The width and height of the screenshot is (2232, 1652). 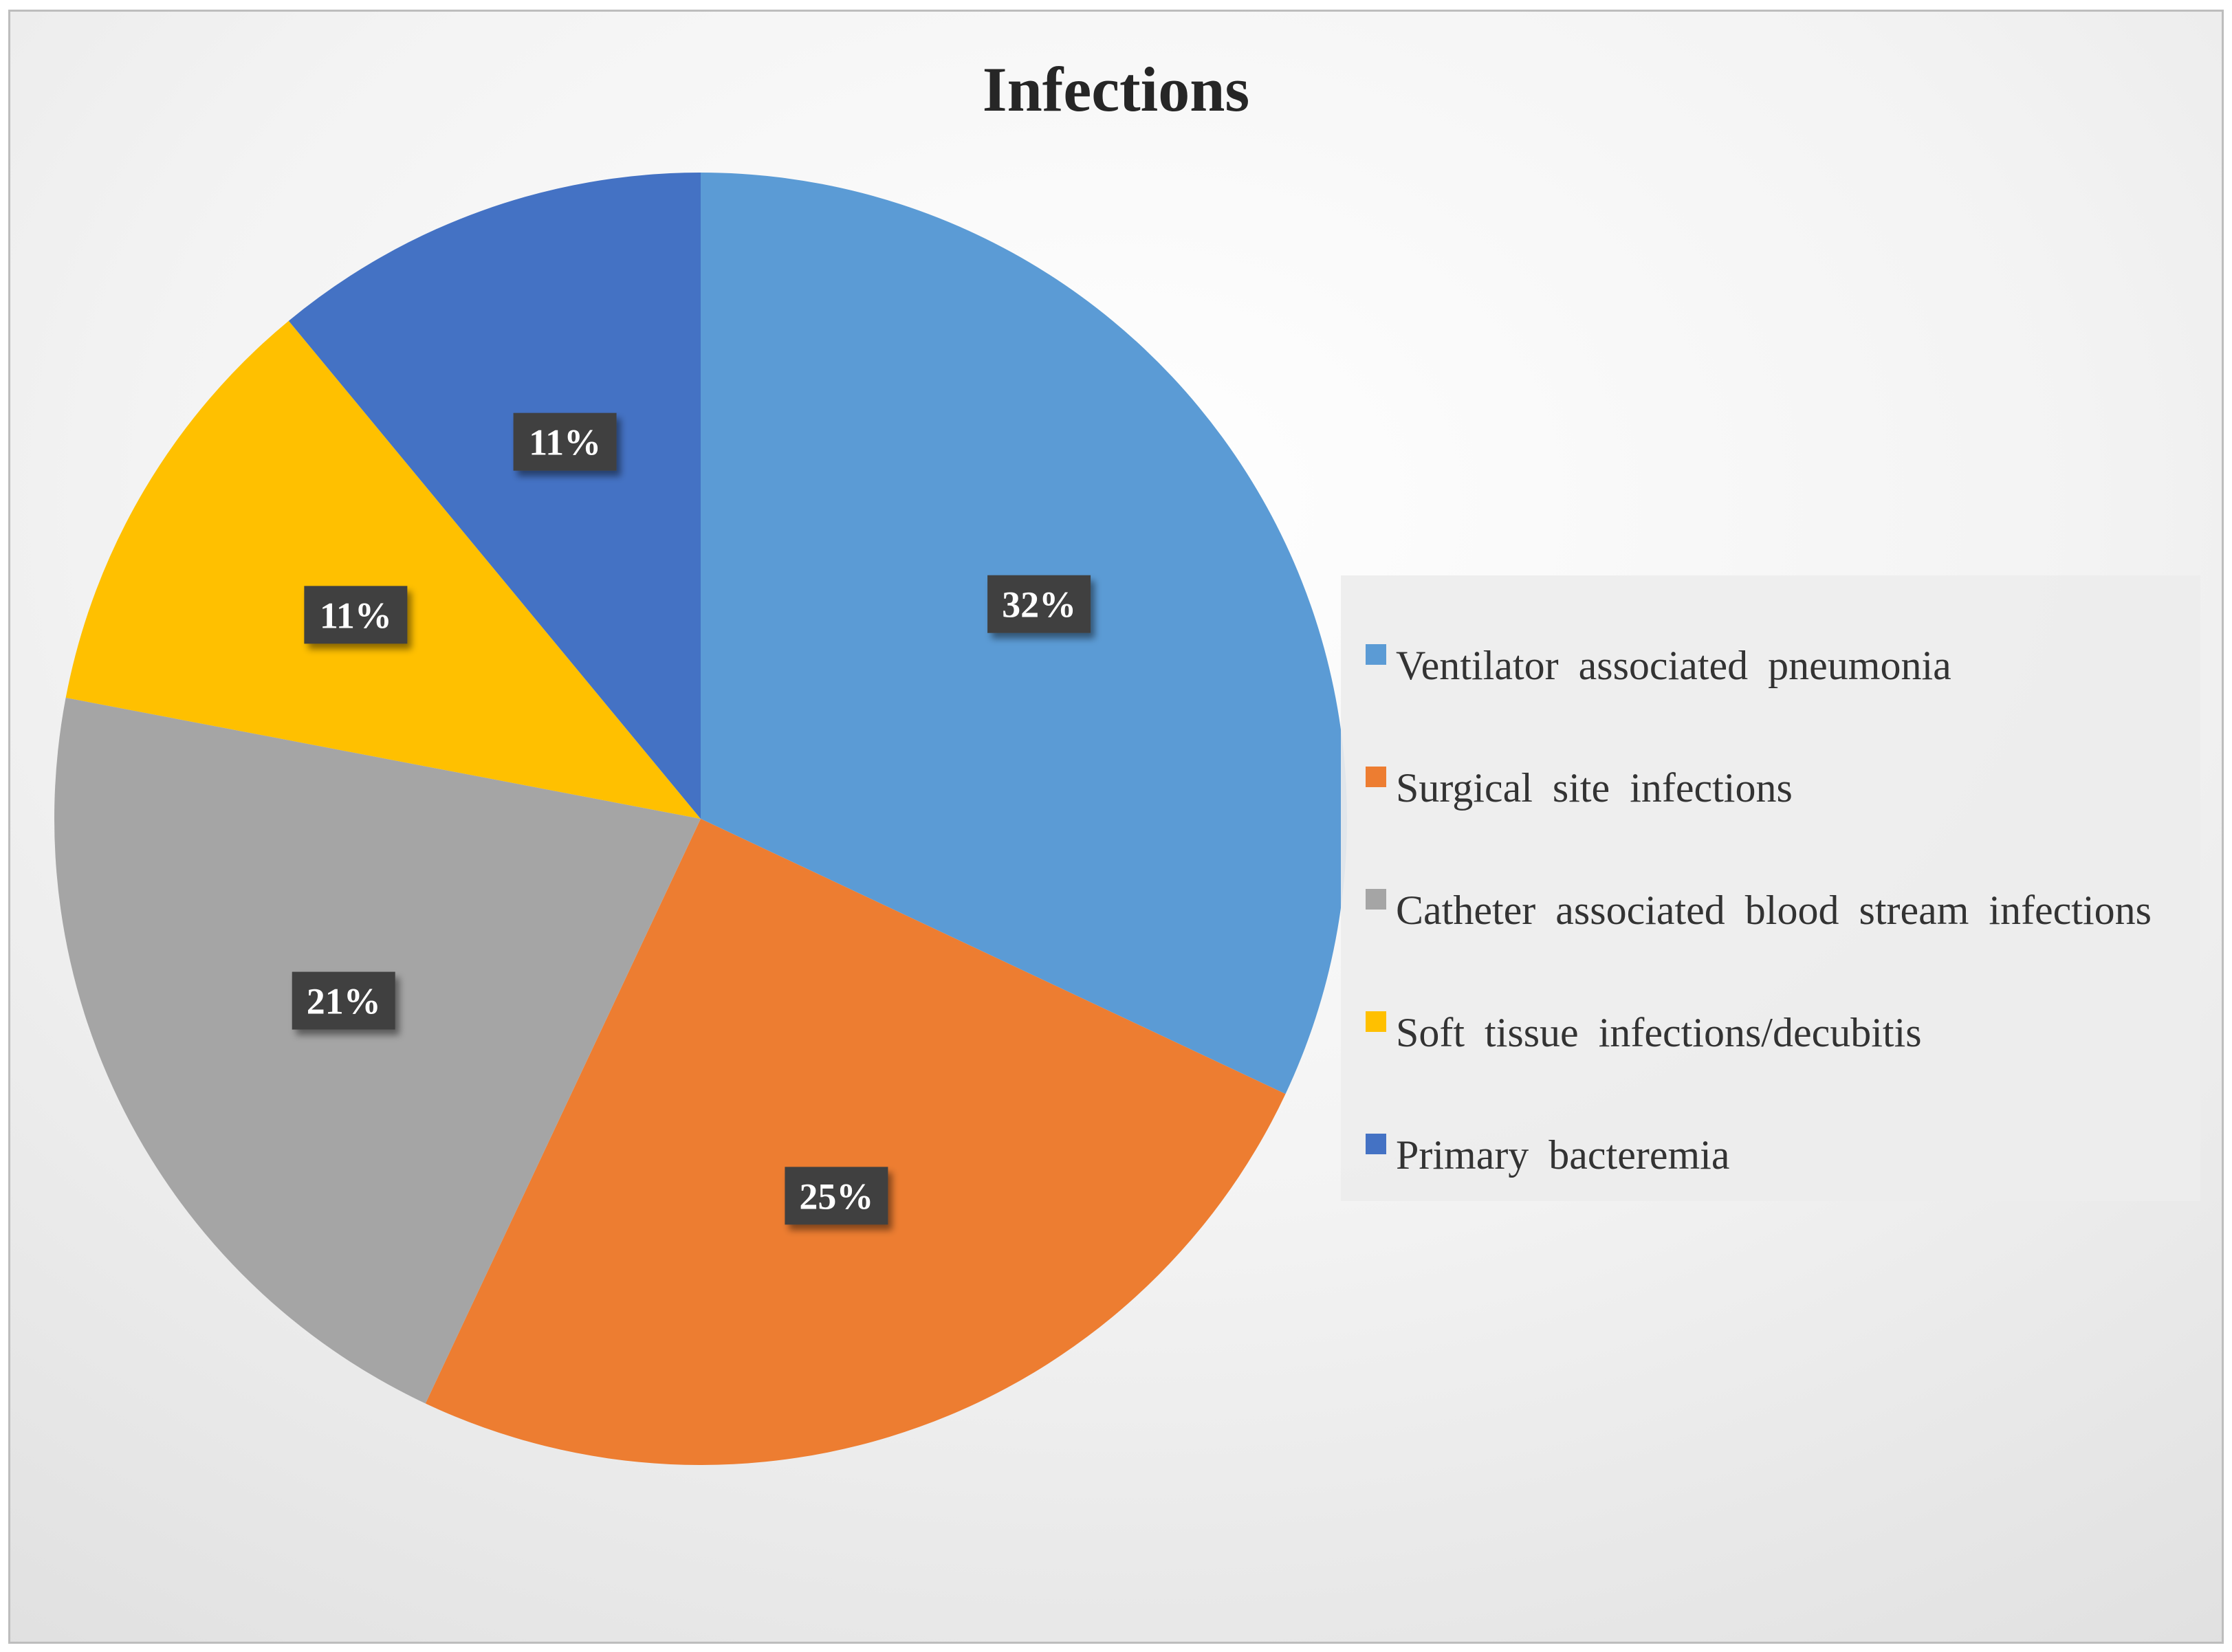 I want to click on legend-item-ventilator-associated-pneumonia: Ventilator associated pneumonia, so click(x=1783, y=665).